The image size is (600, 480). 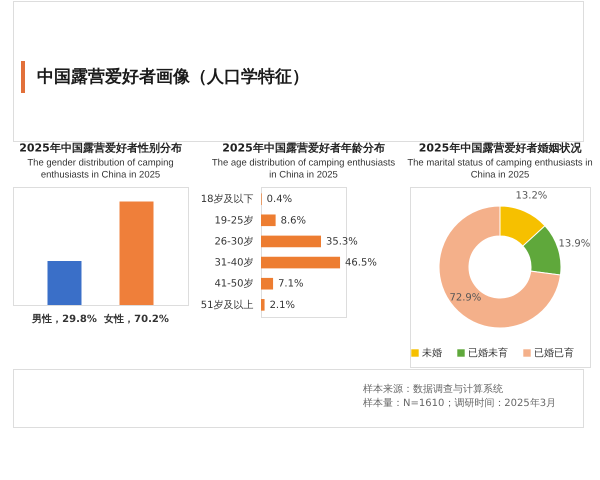 I want to click on chart-subtitle: The age distribution of camping enthusiasts in China in 2025, so click(x=304, y=169).